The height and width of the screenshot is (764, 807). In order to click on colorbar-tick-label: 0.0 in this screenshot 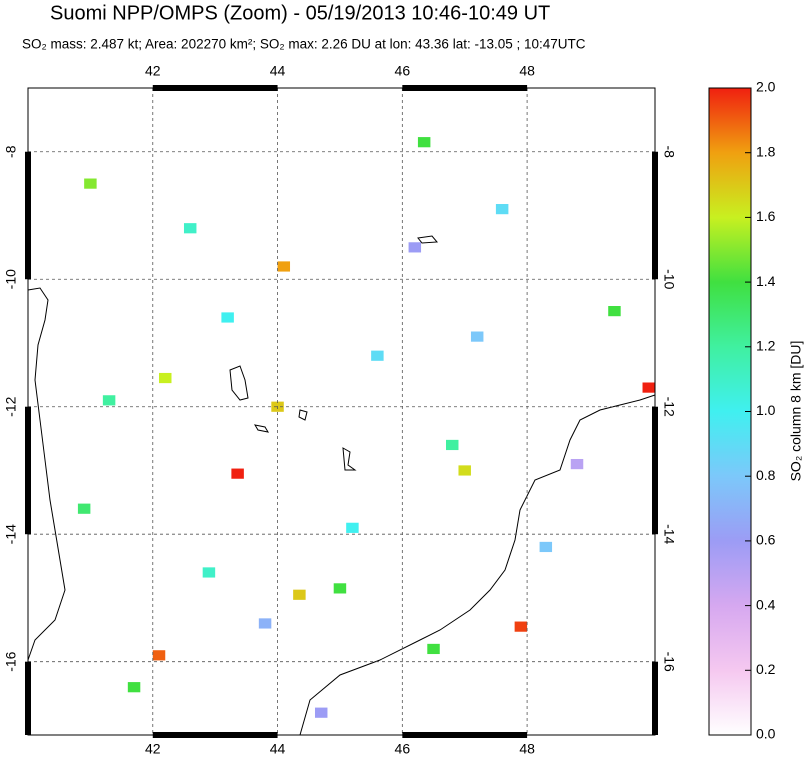, I will do `click(766, 734)`.